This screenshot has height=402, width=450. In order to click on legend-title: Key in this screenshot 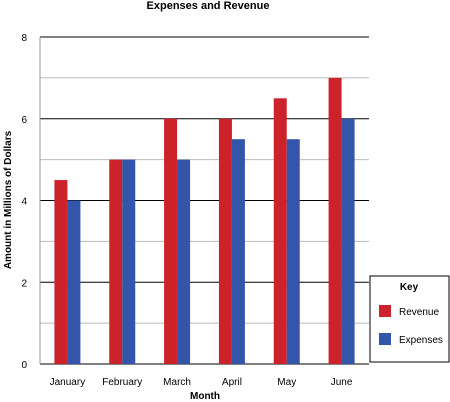, I will do `click(409, 287)`.